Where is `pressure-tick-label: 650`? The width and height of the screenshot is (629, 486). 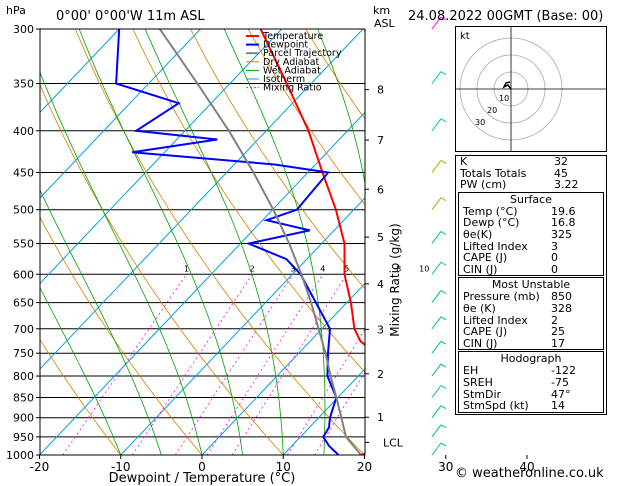 pressure-tick-label: 650 is located at coordinates (23, 303).